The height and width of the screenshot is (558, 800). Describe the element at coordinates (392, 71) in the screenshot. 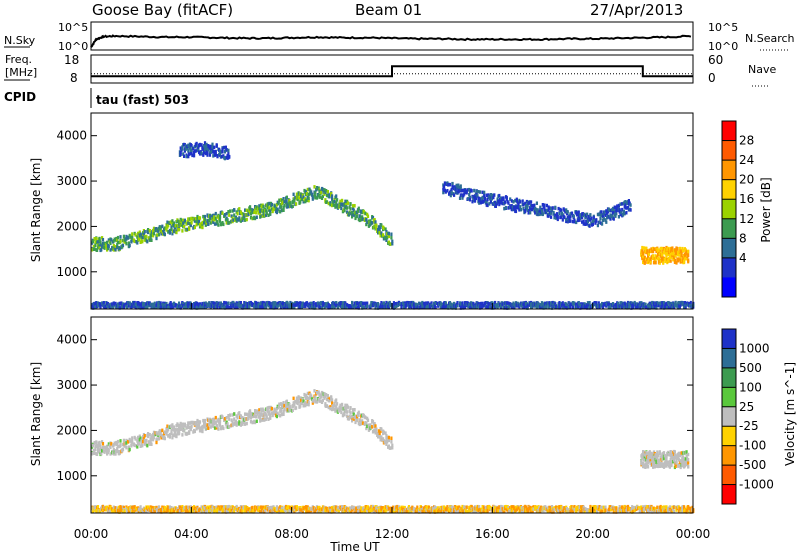

I see `freq-series-line` at that location.